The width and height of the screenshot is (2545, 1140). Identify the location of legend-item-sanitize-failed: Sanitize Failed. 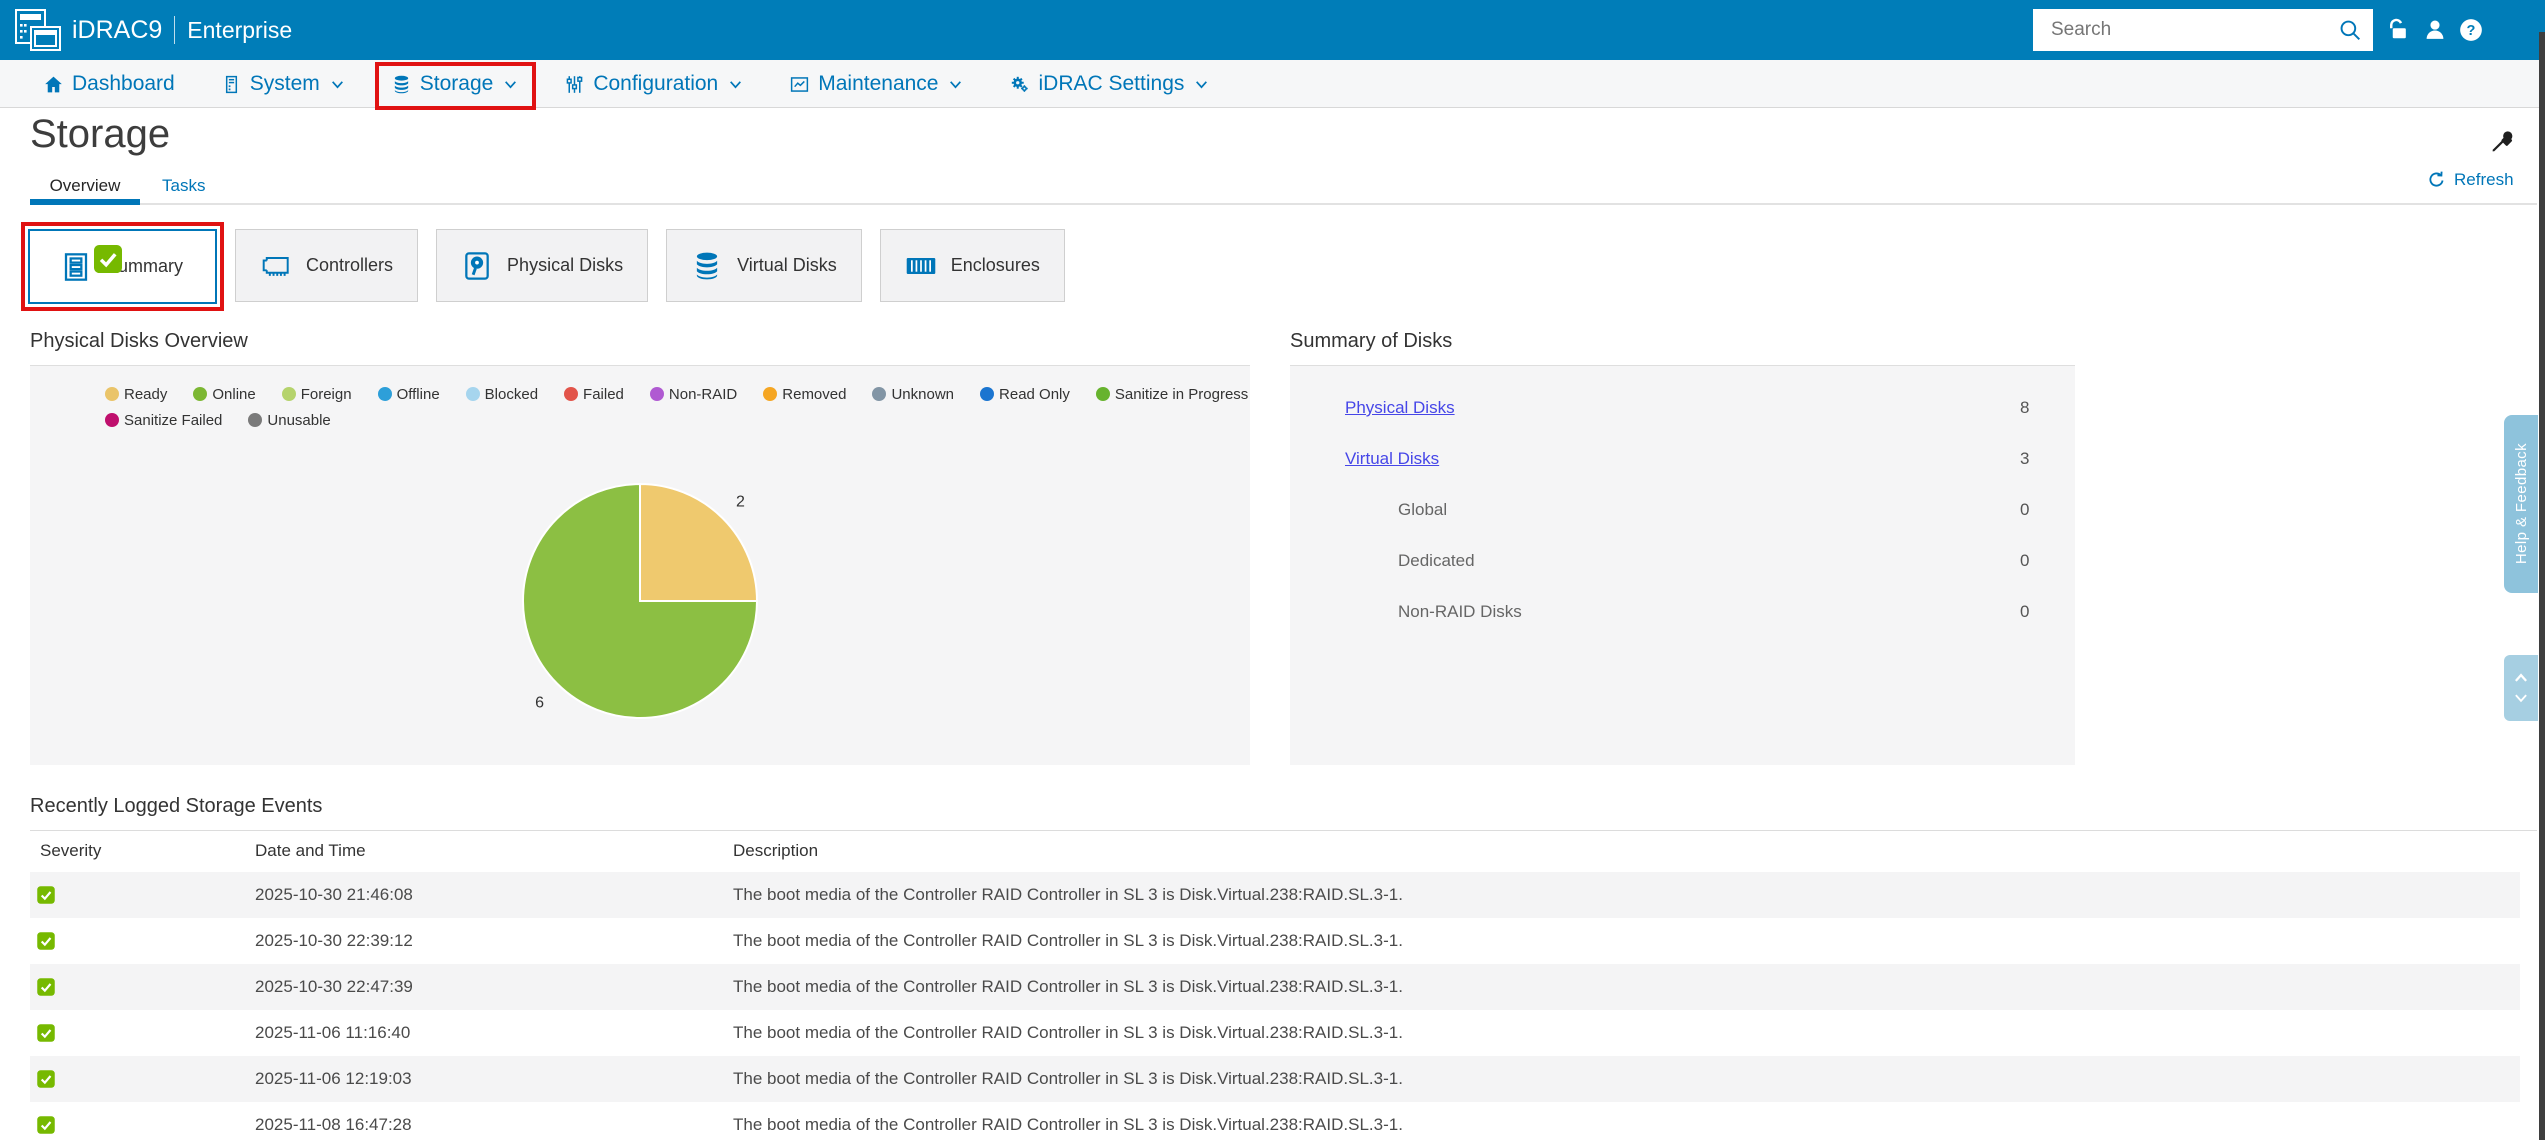
(163, 420).